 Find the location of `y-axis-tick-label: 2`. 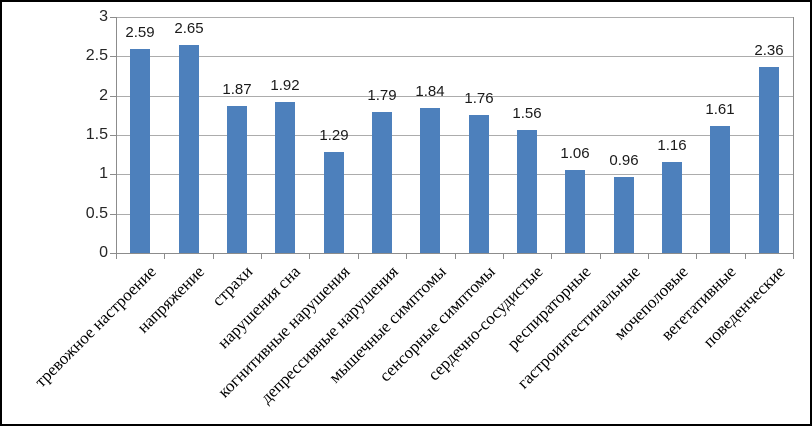

y-axis-tick-label: 2 is located at coordinates (103, 95).